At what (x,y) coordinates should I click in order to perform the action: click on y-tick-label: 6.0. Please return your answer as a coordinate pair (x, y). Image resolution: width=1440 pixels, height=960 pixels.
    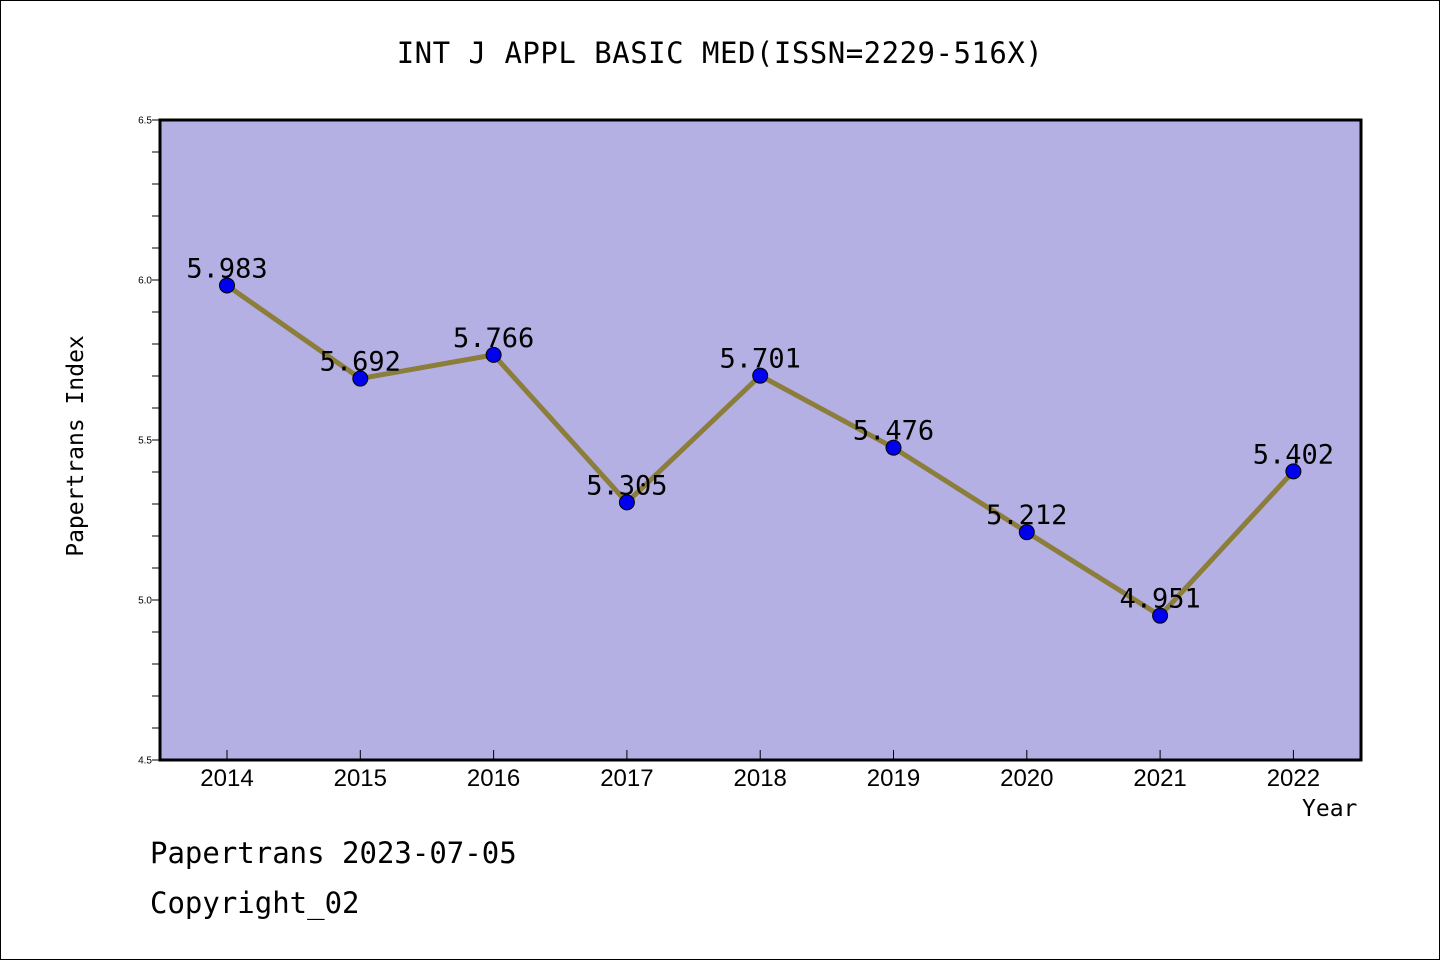
    Looking at the image, I should click on (145, 281).